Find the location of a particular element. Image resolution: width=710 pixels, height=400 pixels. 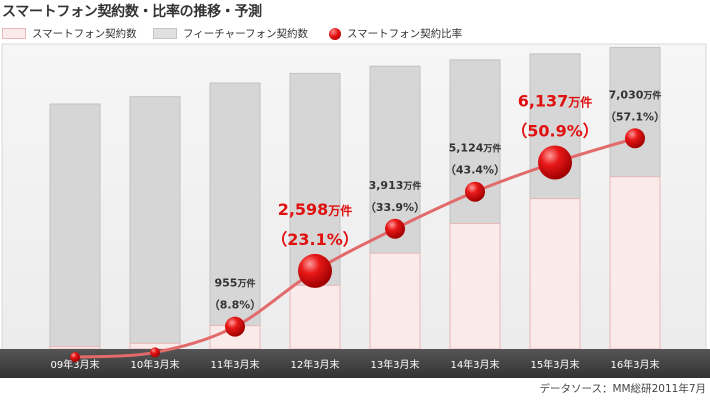

chart-title: スマートフォン契約数・比率の推移・予測 is located at coordinates (132, 12).